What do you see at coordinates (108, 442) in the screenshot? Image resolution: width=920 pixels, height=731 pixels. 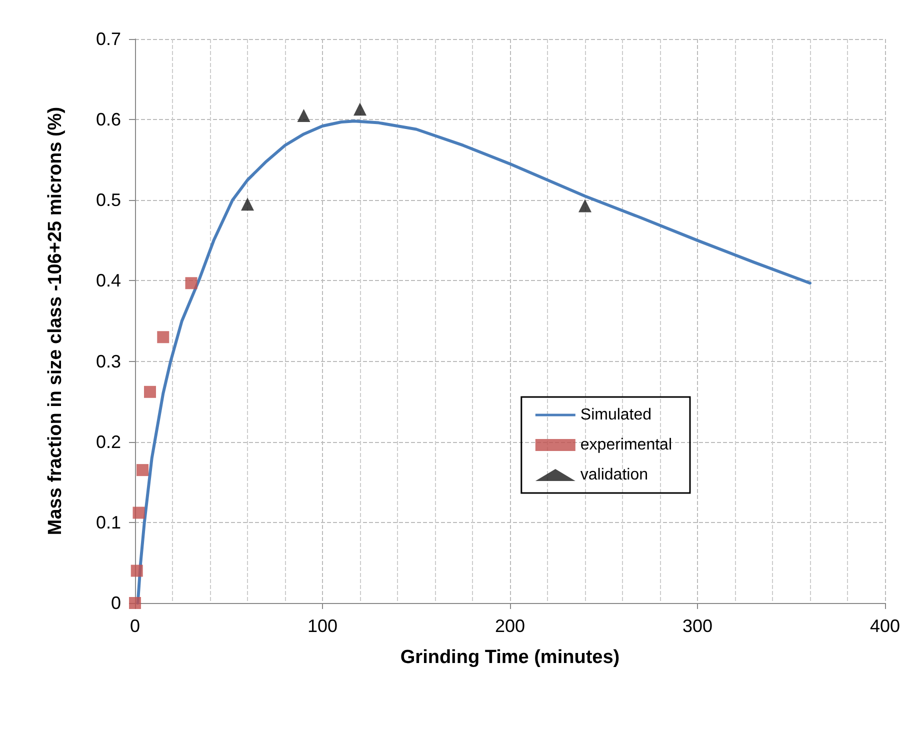 I see `y-tick-label: 0.2` at bounding box center [108, 442].